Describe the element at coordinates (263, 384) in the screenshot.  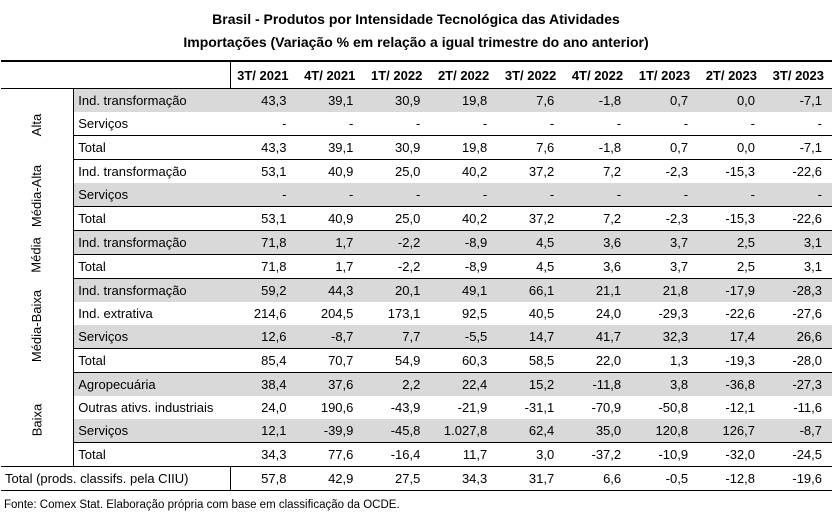
I see `table-cell: 38,4` at that location.